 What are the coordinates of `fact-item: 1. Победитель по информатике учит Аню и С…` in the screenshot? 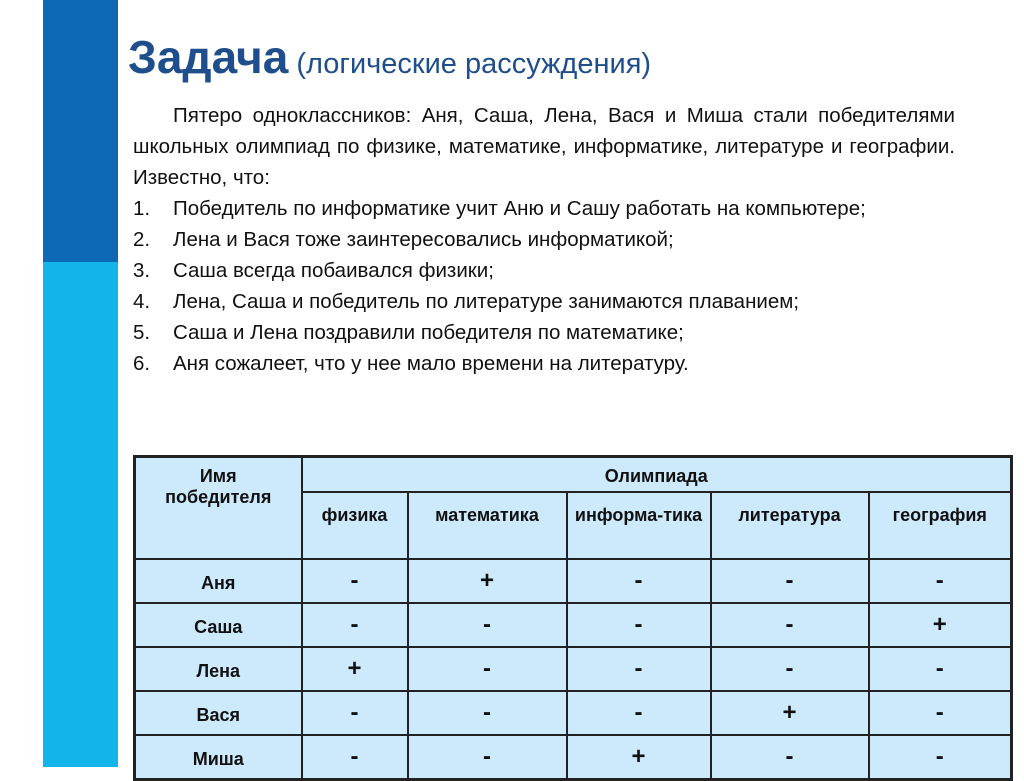 It's located at (544, 208).